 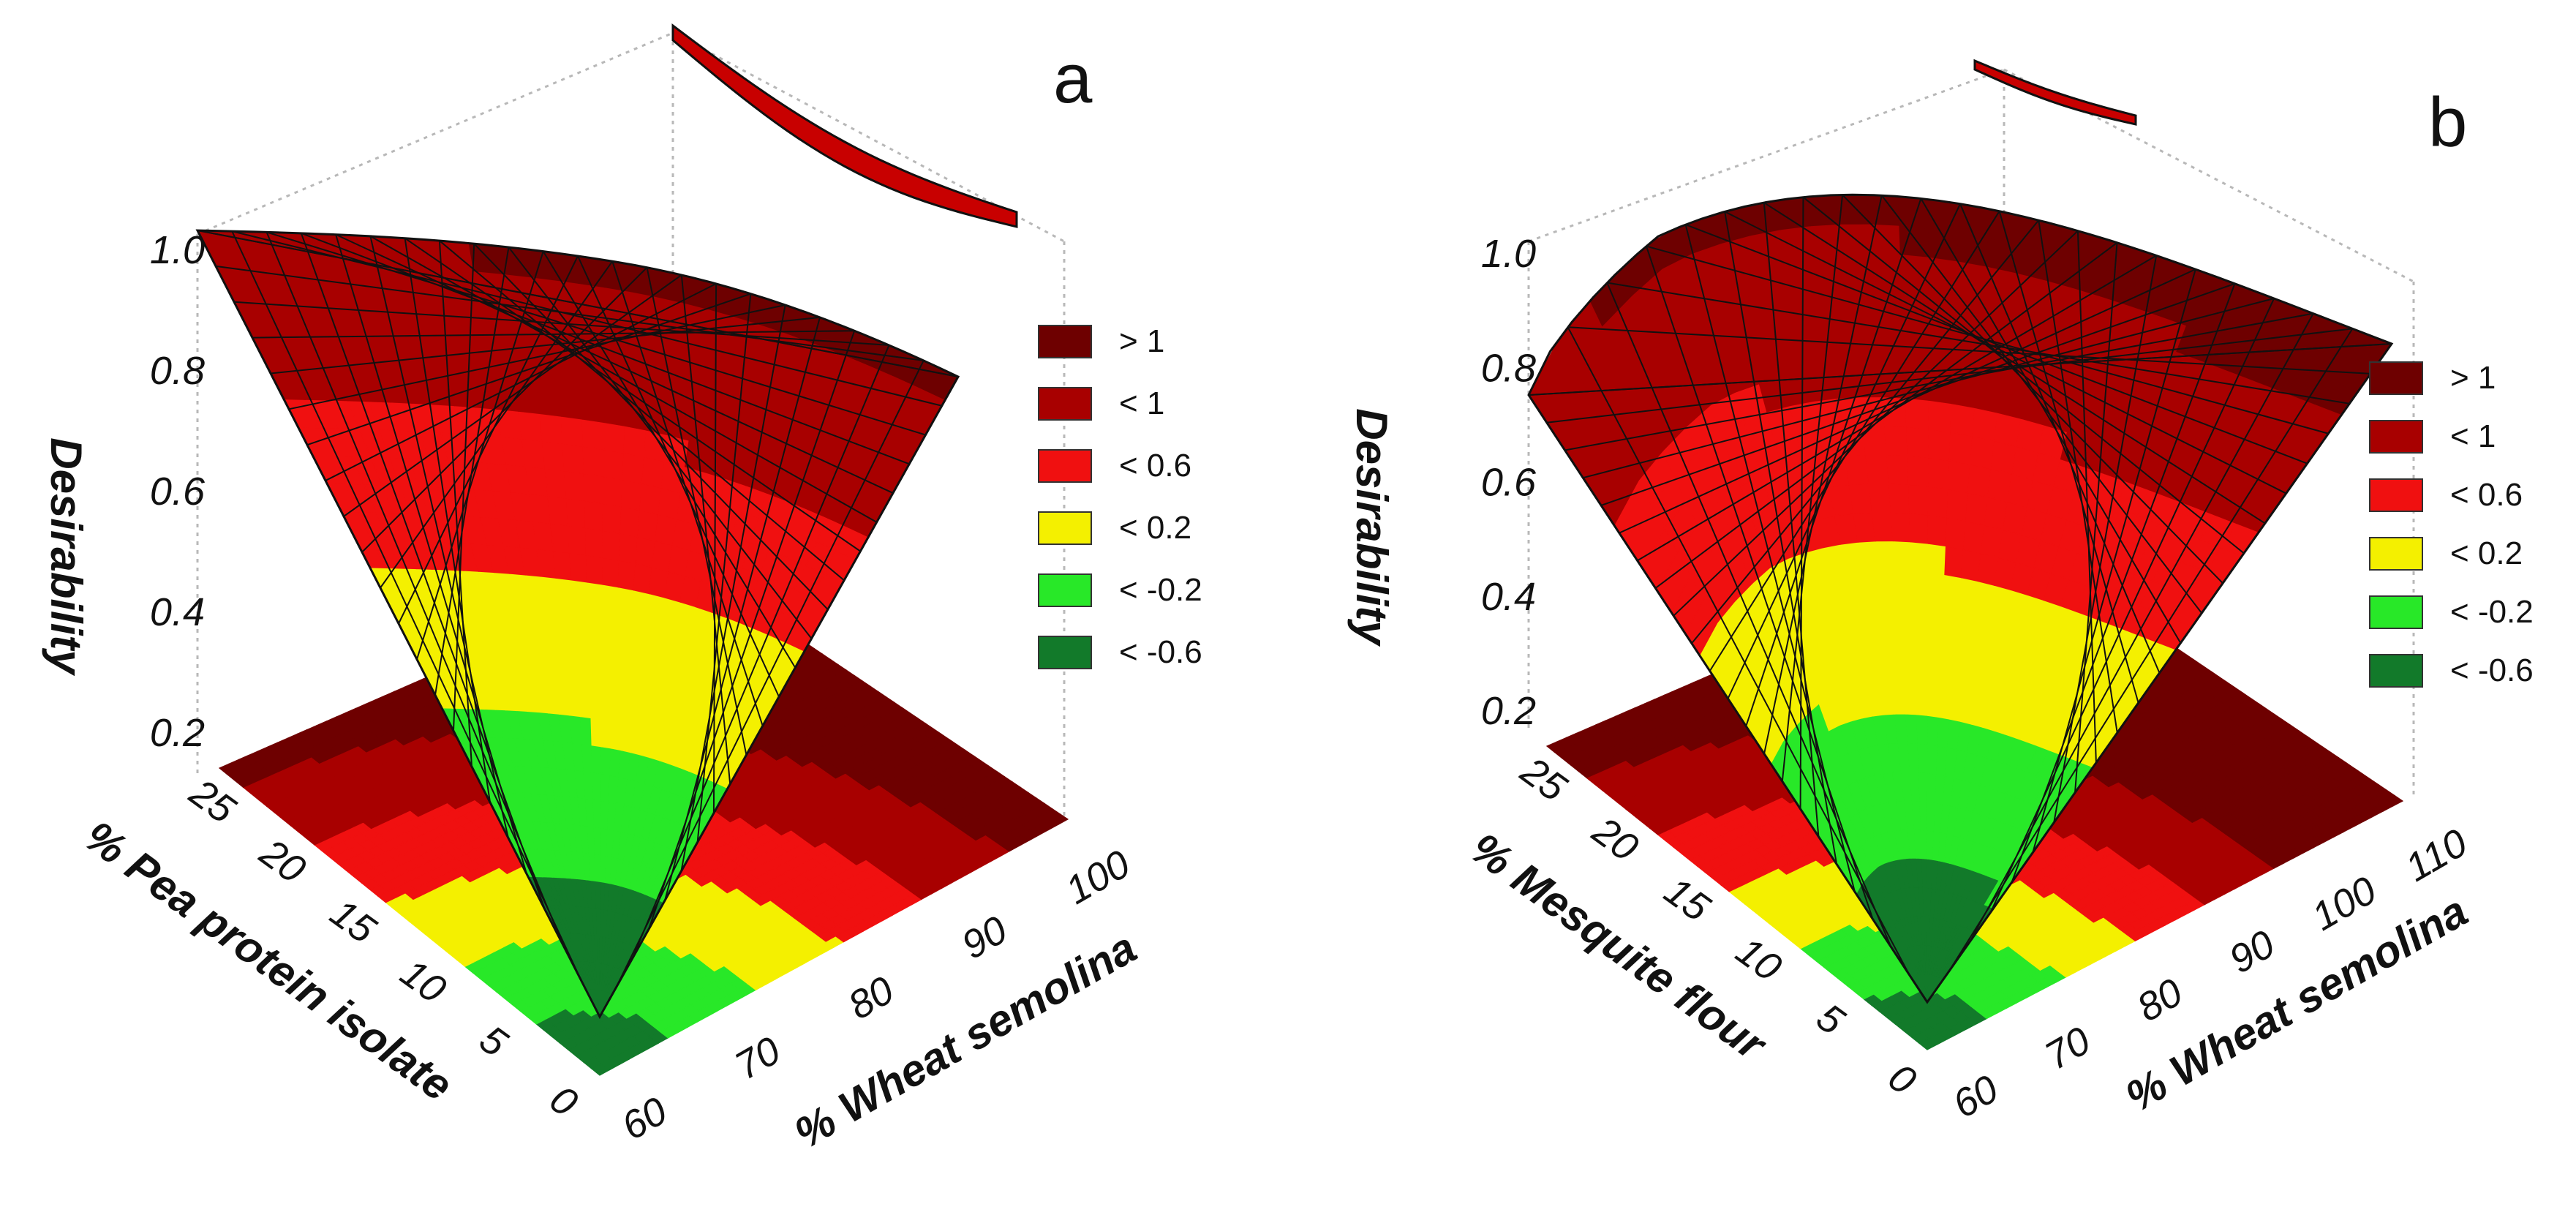 What do you see at coordinates (177, 250) in the screenshot?
I see `panel-a-z-tick-label: 1.0` at bounding box center [177, 250].